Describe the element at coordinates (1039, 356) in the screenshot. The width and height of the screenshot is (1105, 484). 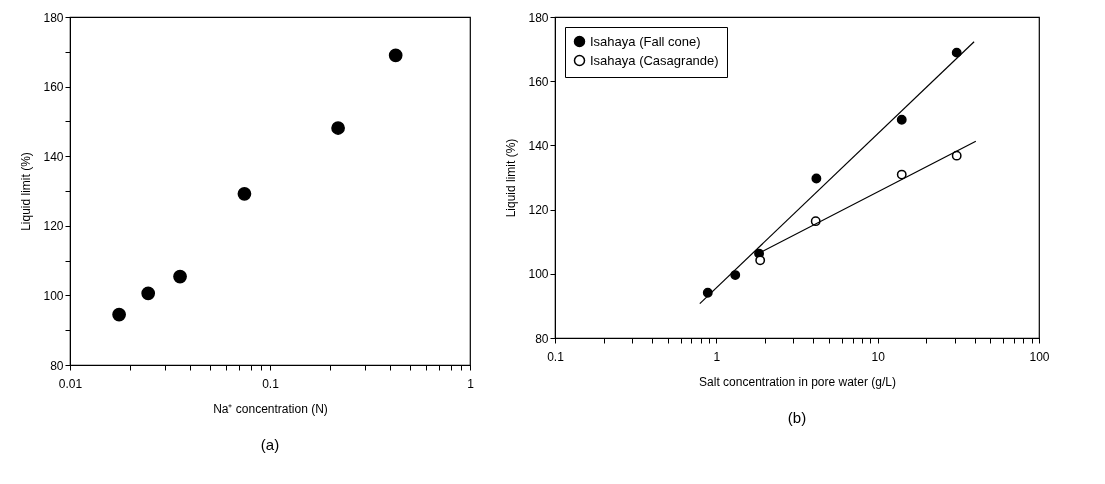
I see `x-tick-label: 100` at that location.